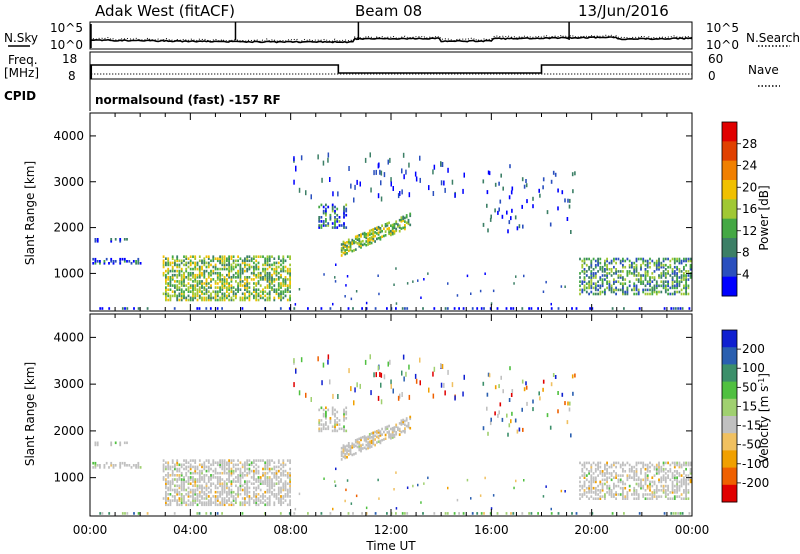 The width and height of the screenshot is (800, 554). I want to click on velocity-colorbar-label: Velocity [m s-1], so click(764, 418).